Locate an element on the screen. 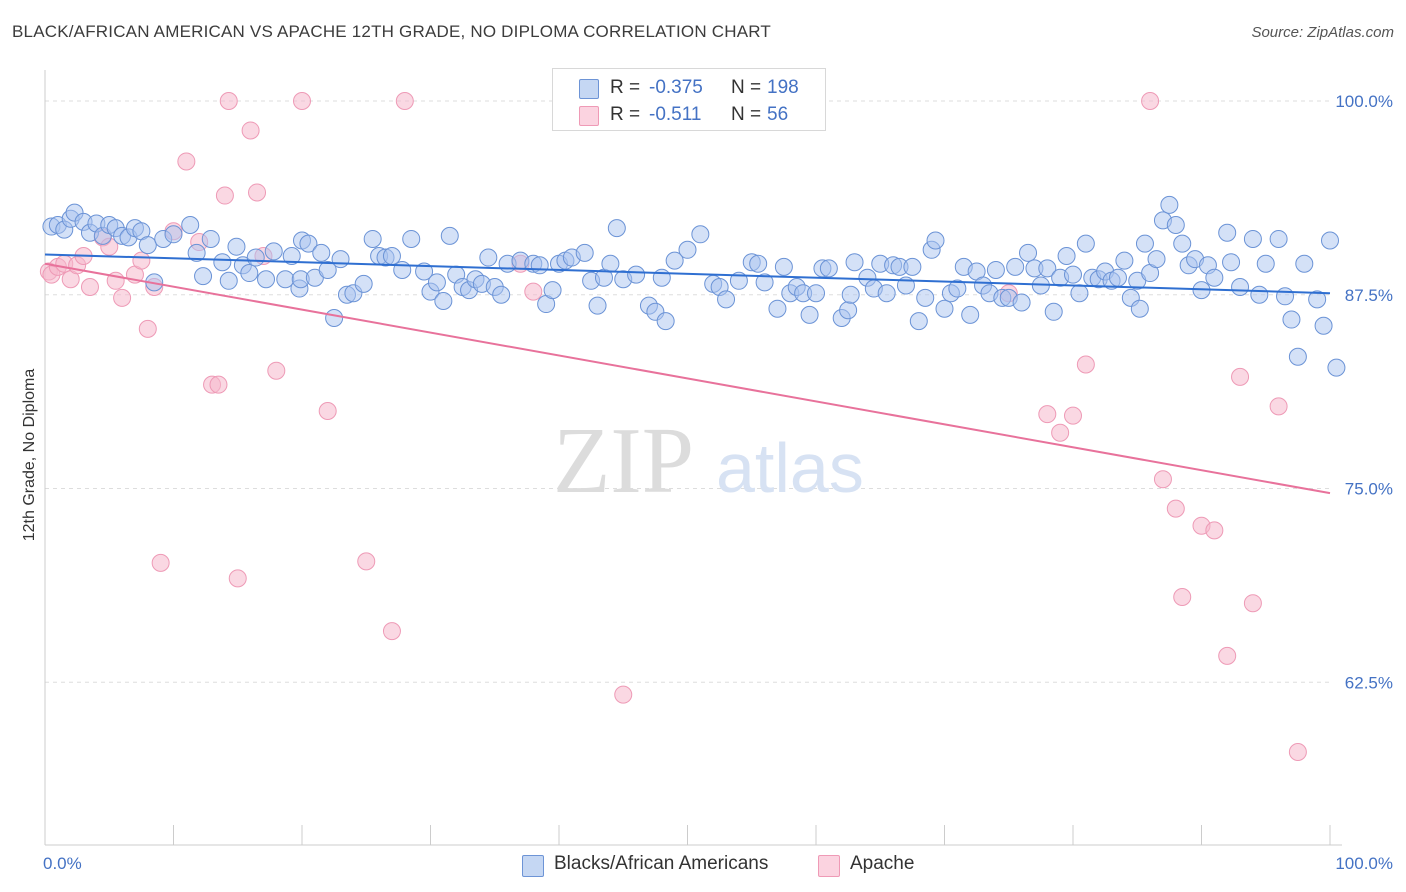 The image size is (1406, 892). x-tick-label: 100.0% is located at coordinates (1364, 863).